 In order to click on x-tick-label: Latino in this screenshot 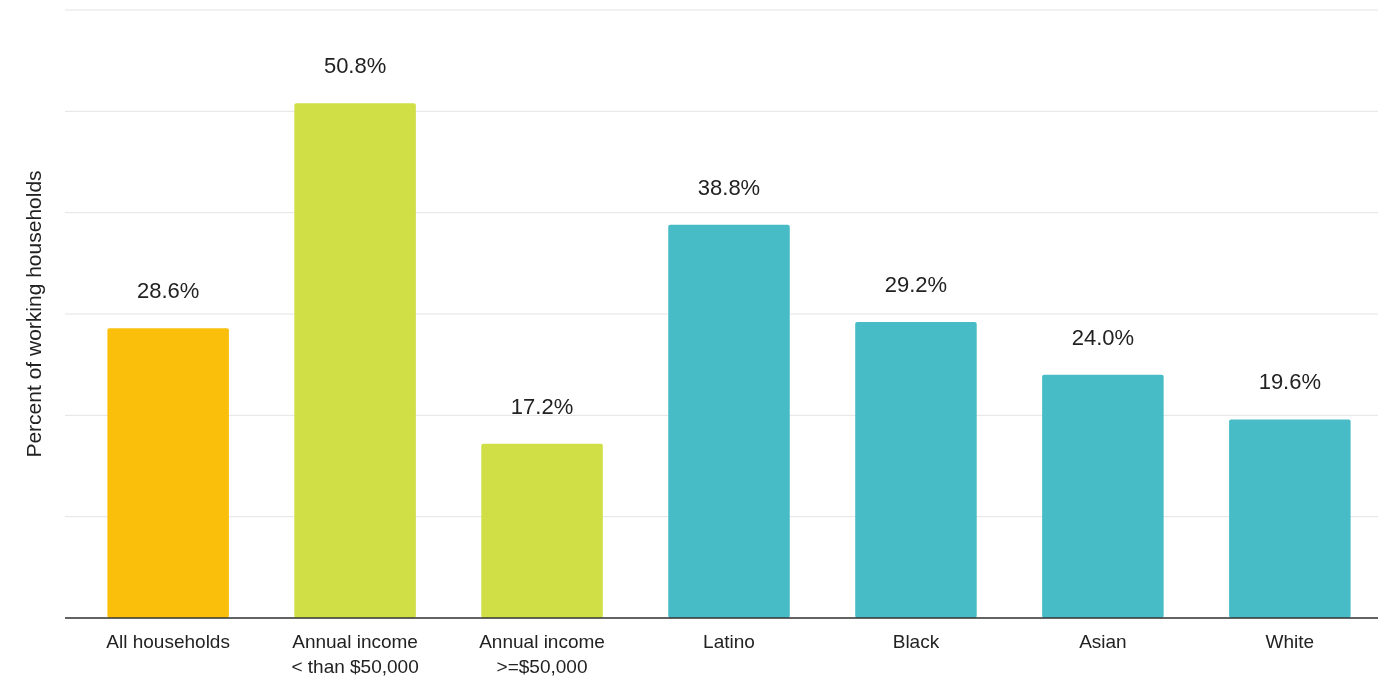, I will do `click(729, 641)`.